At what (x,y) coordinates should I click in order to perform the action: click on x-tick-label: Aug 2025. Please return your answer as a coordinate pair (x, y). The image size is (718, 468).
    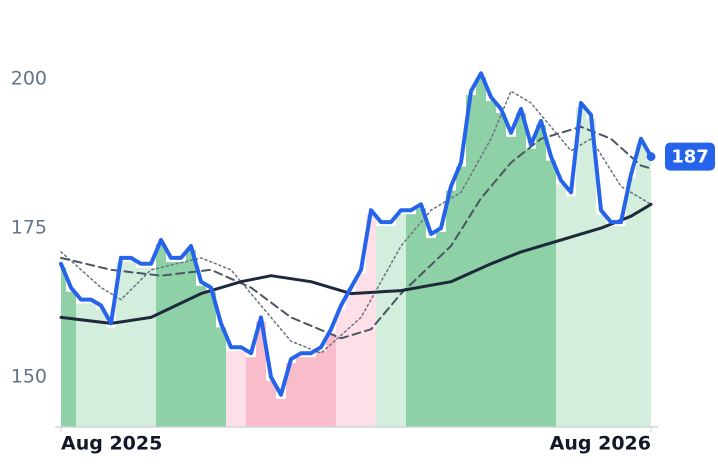
    Looking at the image, I should click on (111, 444).